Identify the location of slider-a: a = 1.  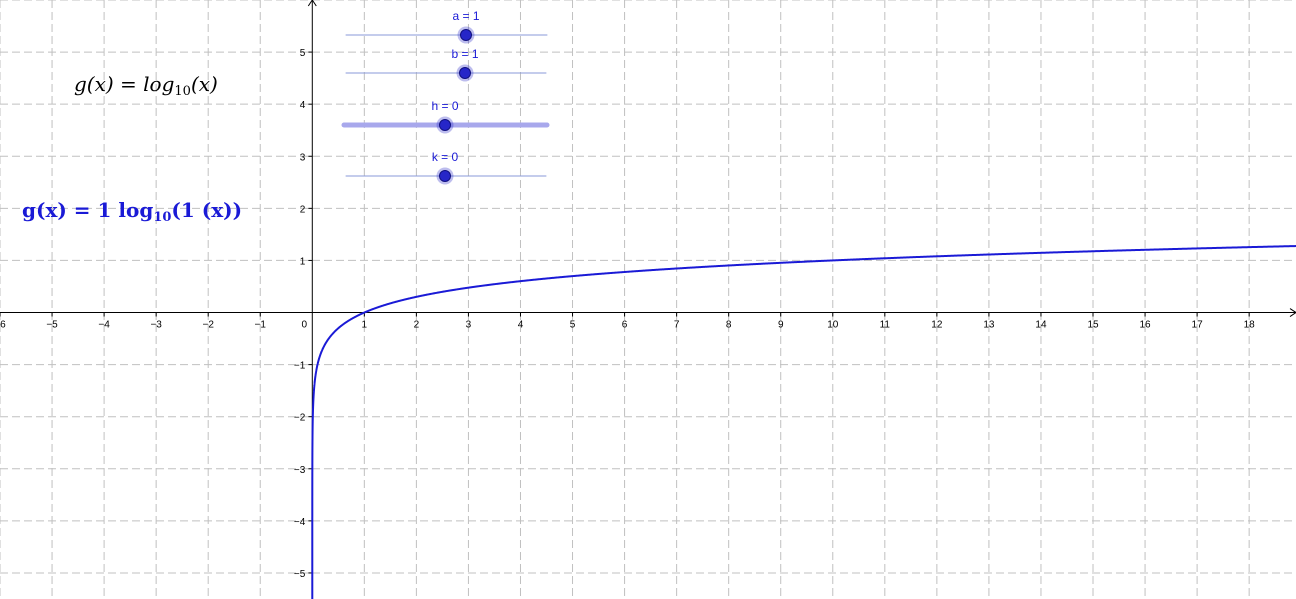
(446, 26).